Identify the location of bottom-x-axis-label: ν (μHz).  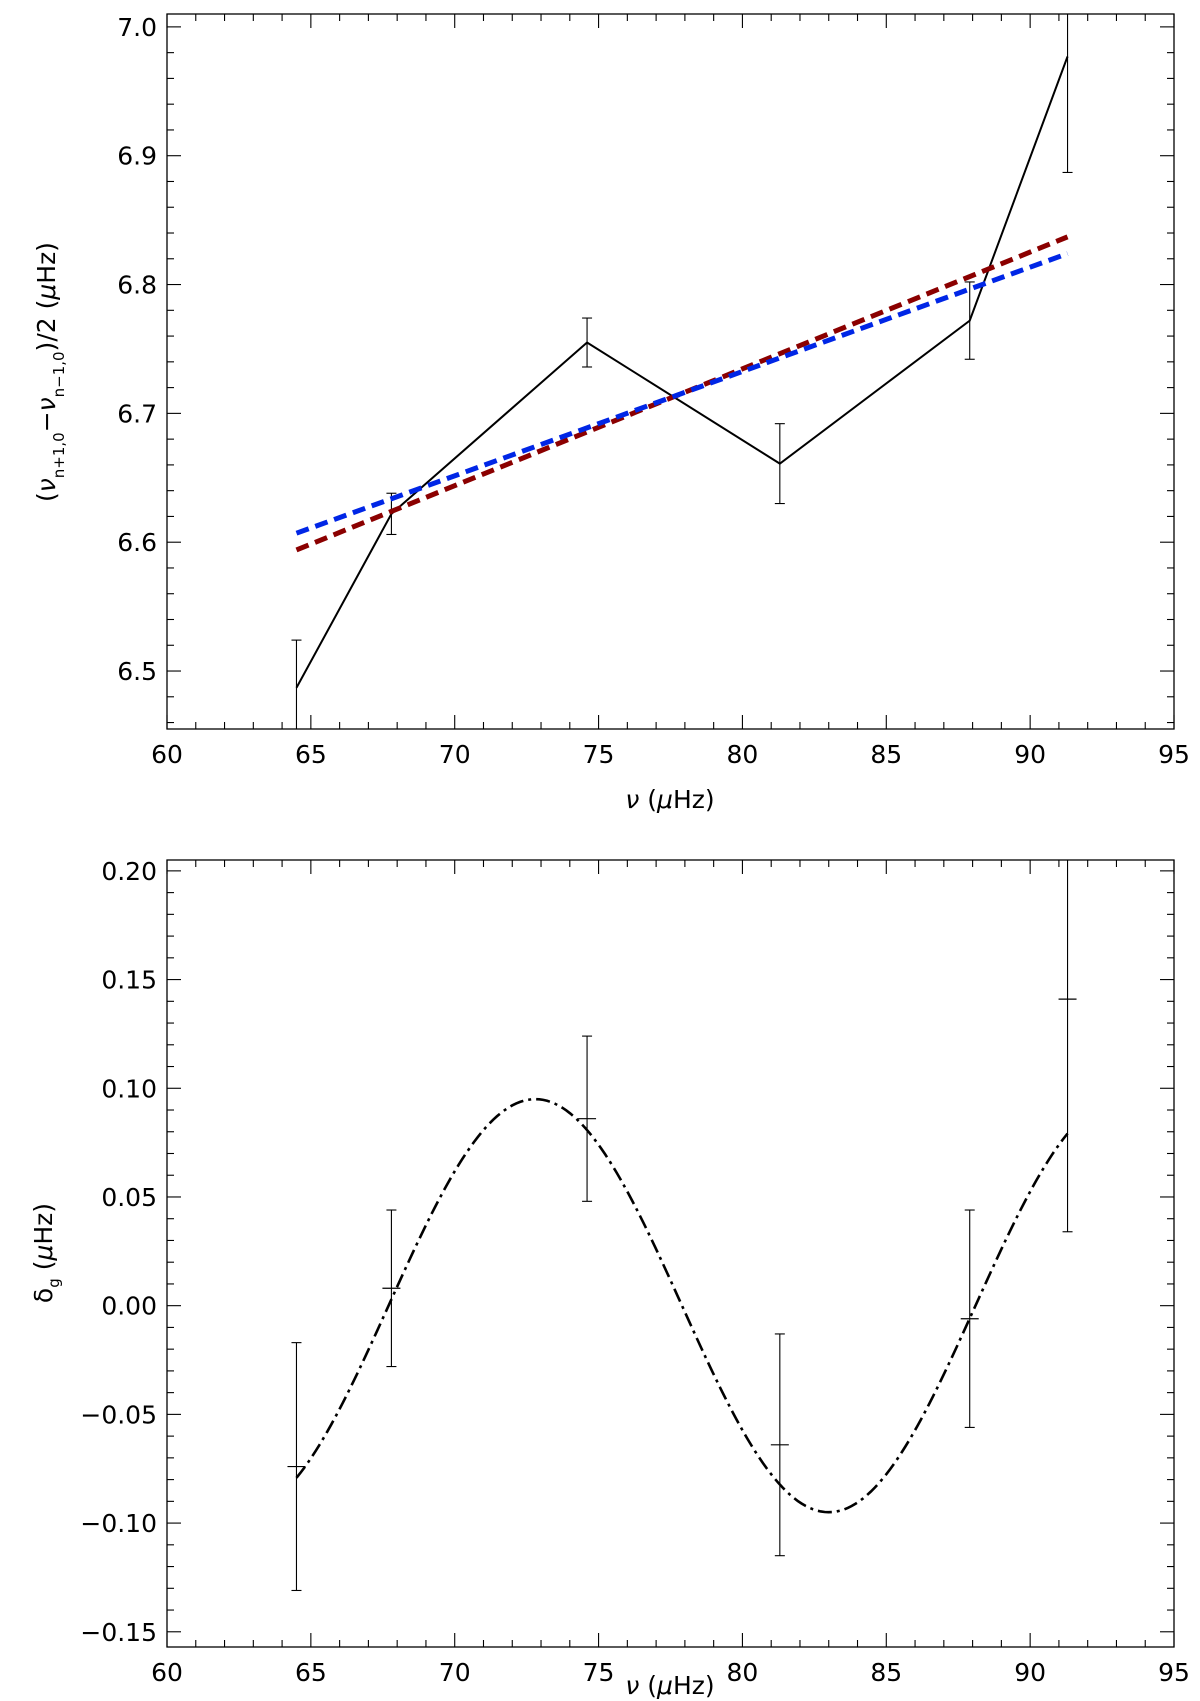
(669, 1685).